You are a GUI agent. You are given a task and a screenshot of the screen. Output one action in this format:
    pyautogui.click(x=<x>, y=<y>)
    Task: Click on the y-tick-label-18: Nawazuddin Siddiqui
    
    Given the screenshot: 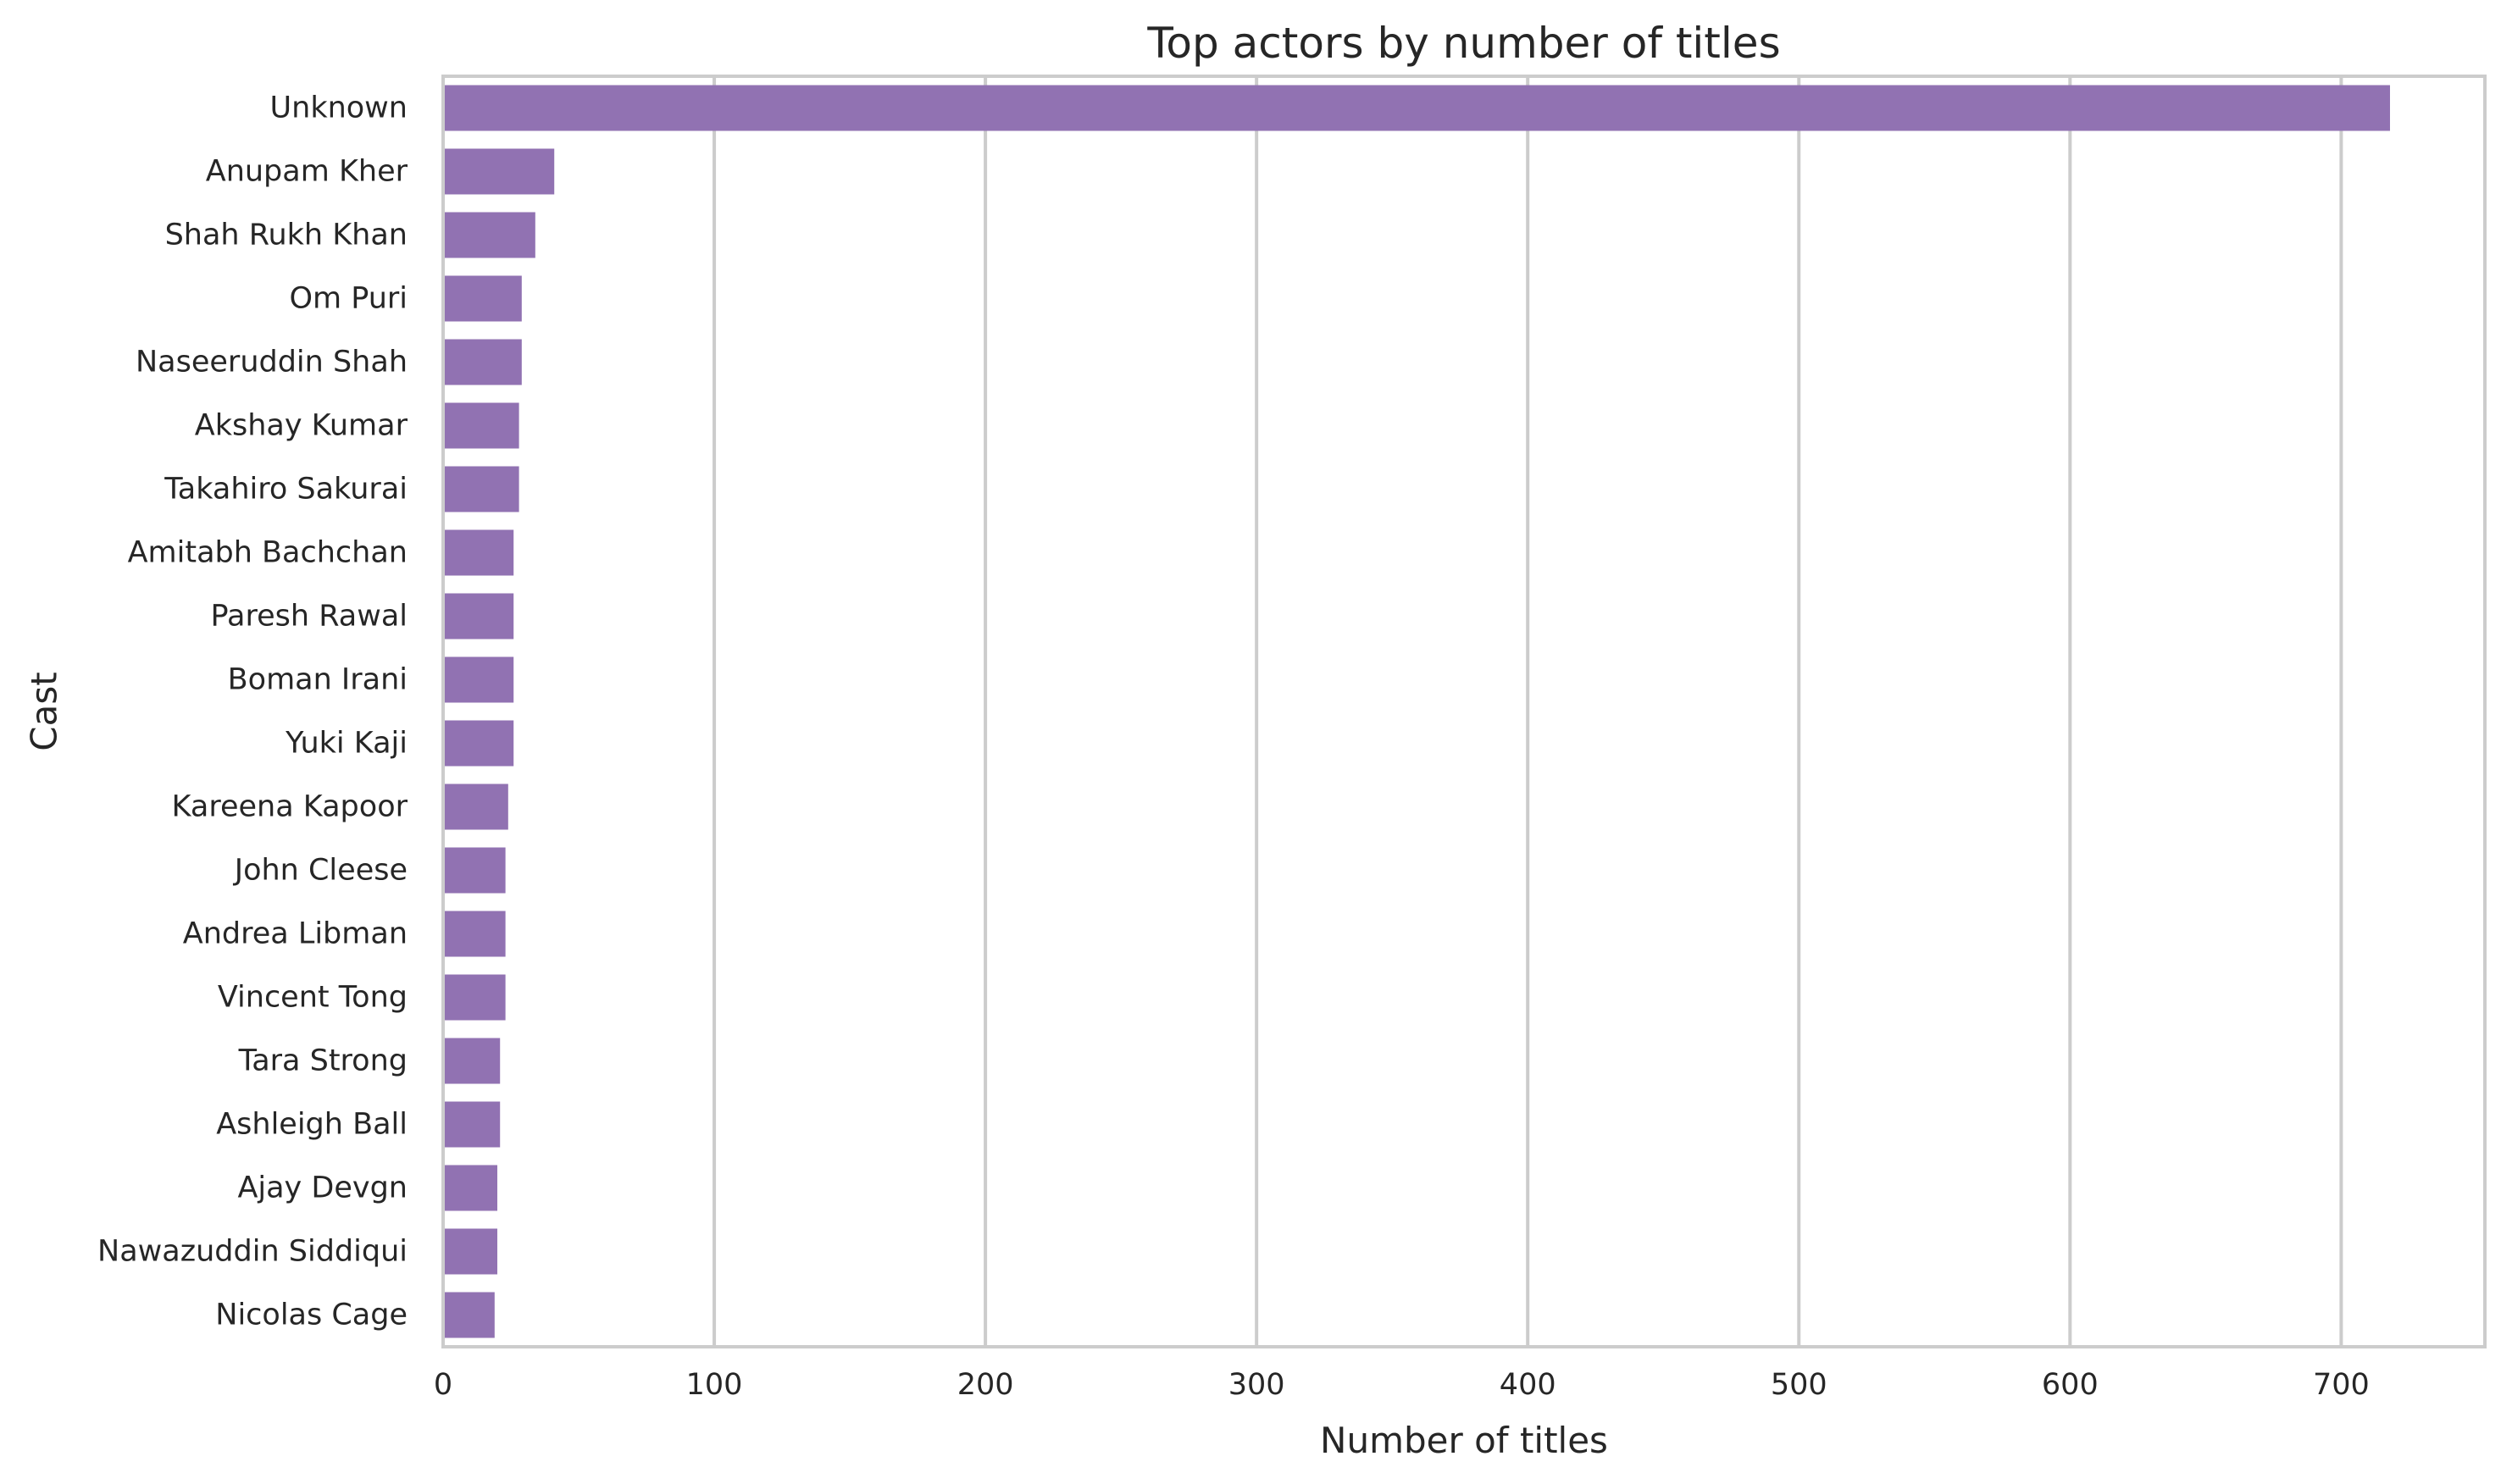 What is the action you would take?
    pyautogui.click(x=252, y=1252)
    